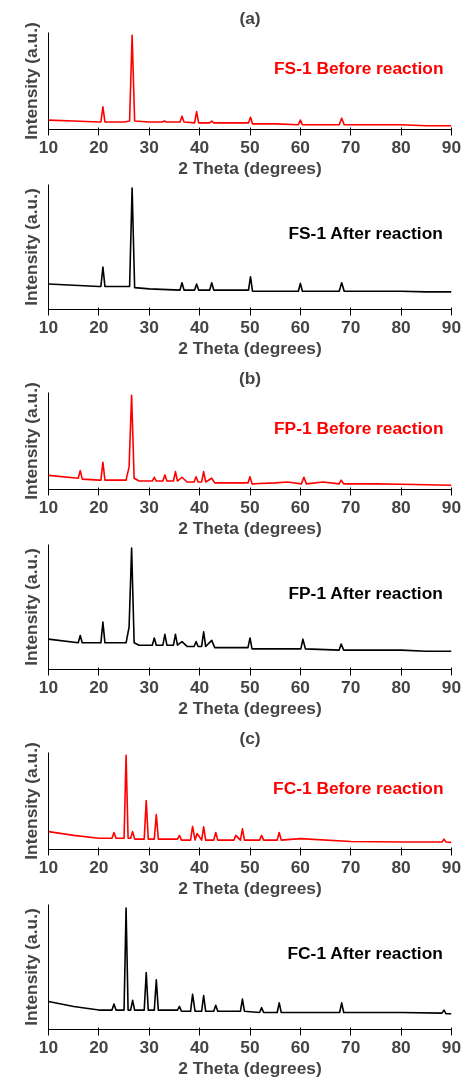 This screenshot has height=1082, width=465. Describe the element at coordinates (359, 427) in the screenshot. I see `text: FP-1 Before reaction` at that location.